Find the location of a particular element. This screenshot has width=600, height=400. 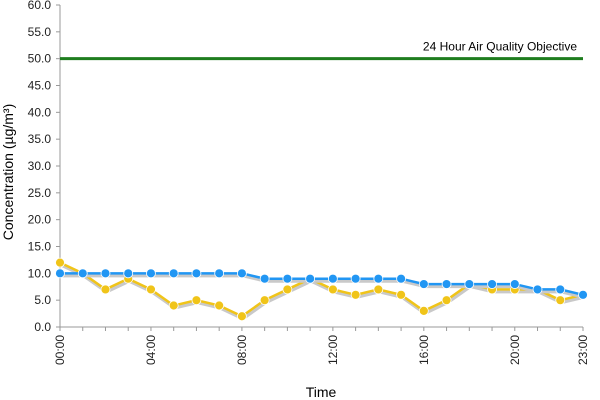

y-tick-label: 15.0 is located at coordinates (40, 247).